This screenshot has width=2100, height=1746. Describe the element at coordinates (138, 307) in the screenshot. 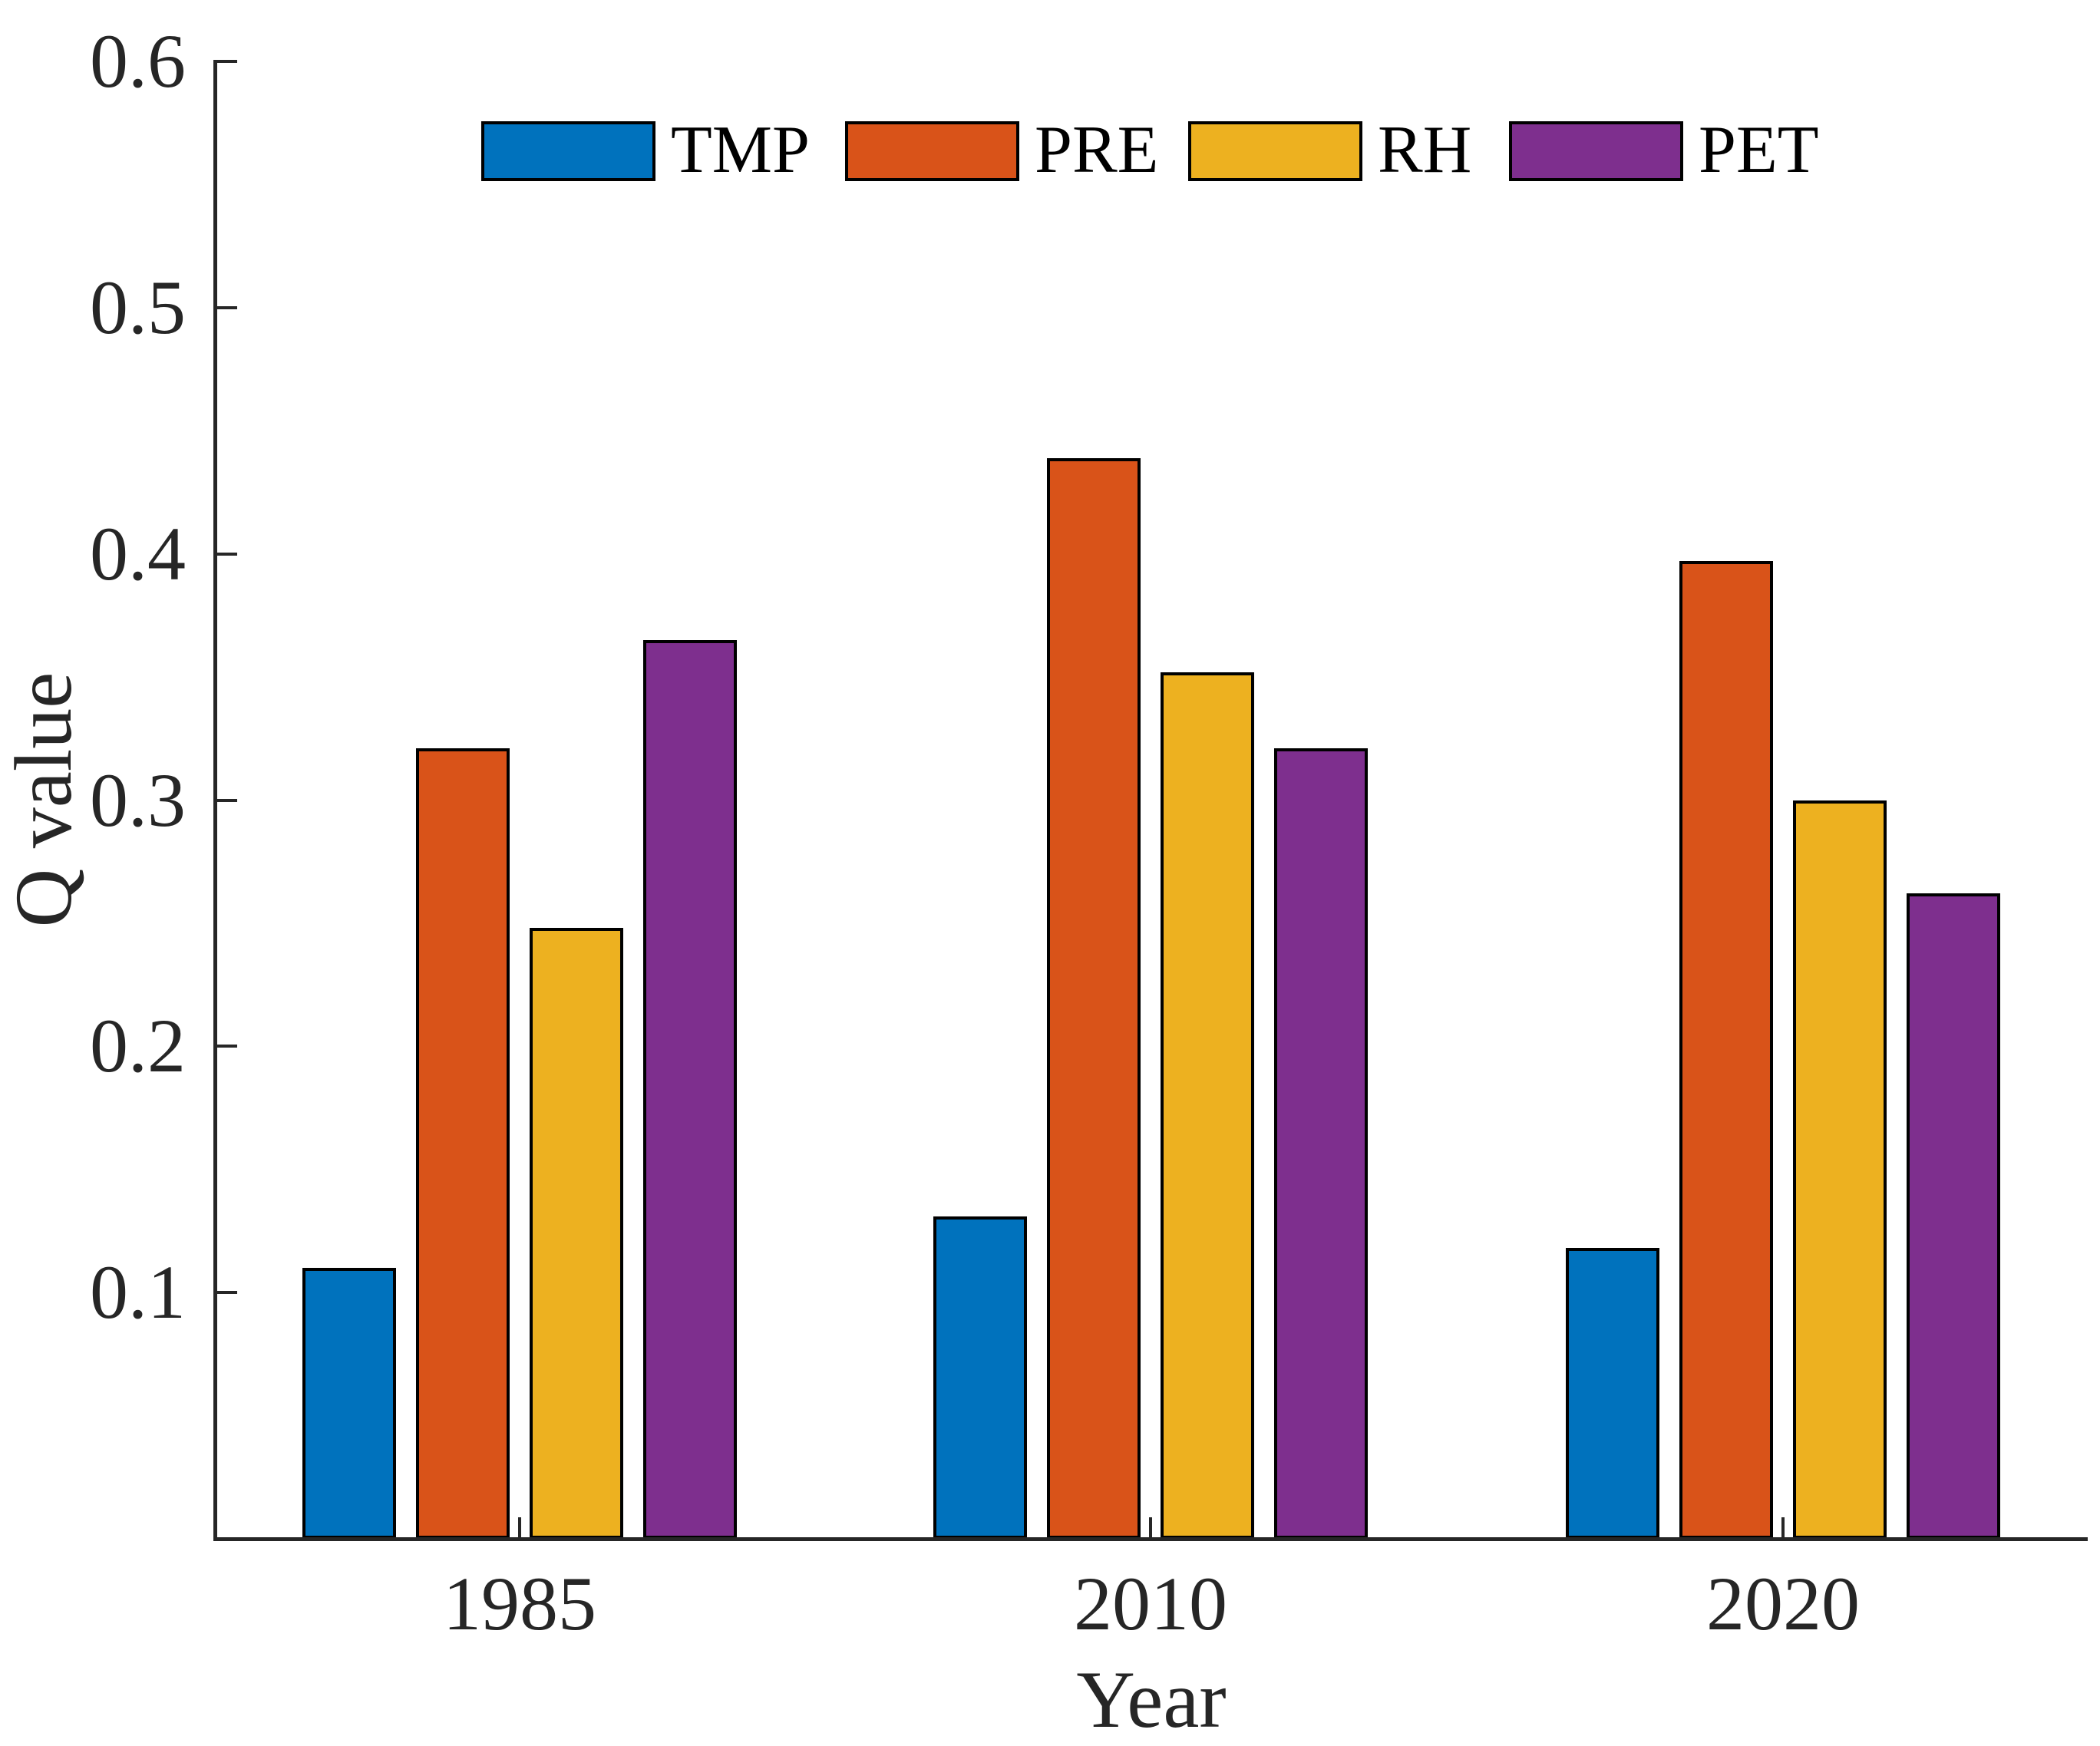

I see `y-tick-label-0.5: 0.5` at that location.